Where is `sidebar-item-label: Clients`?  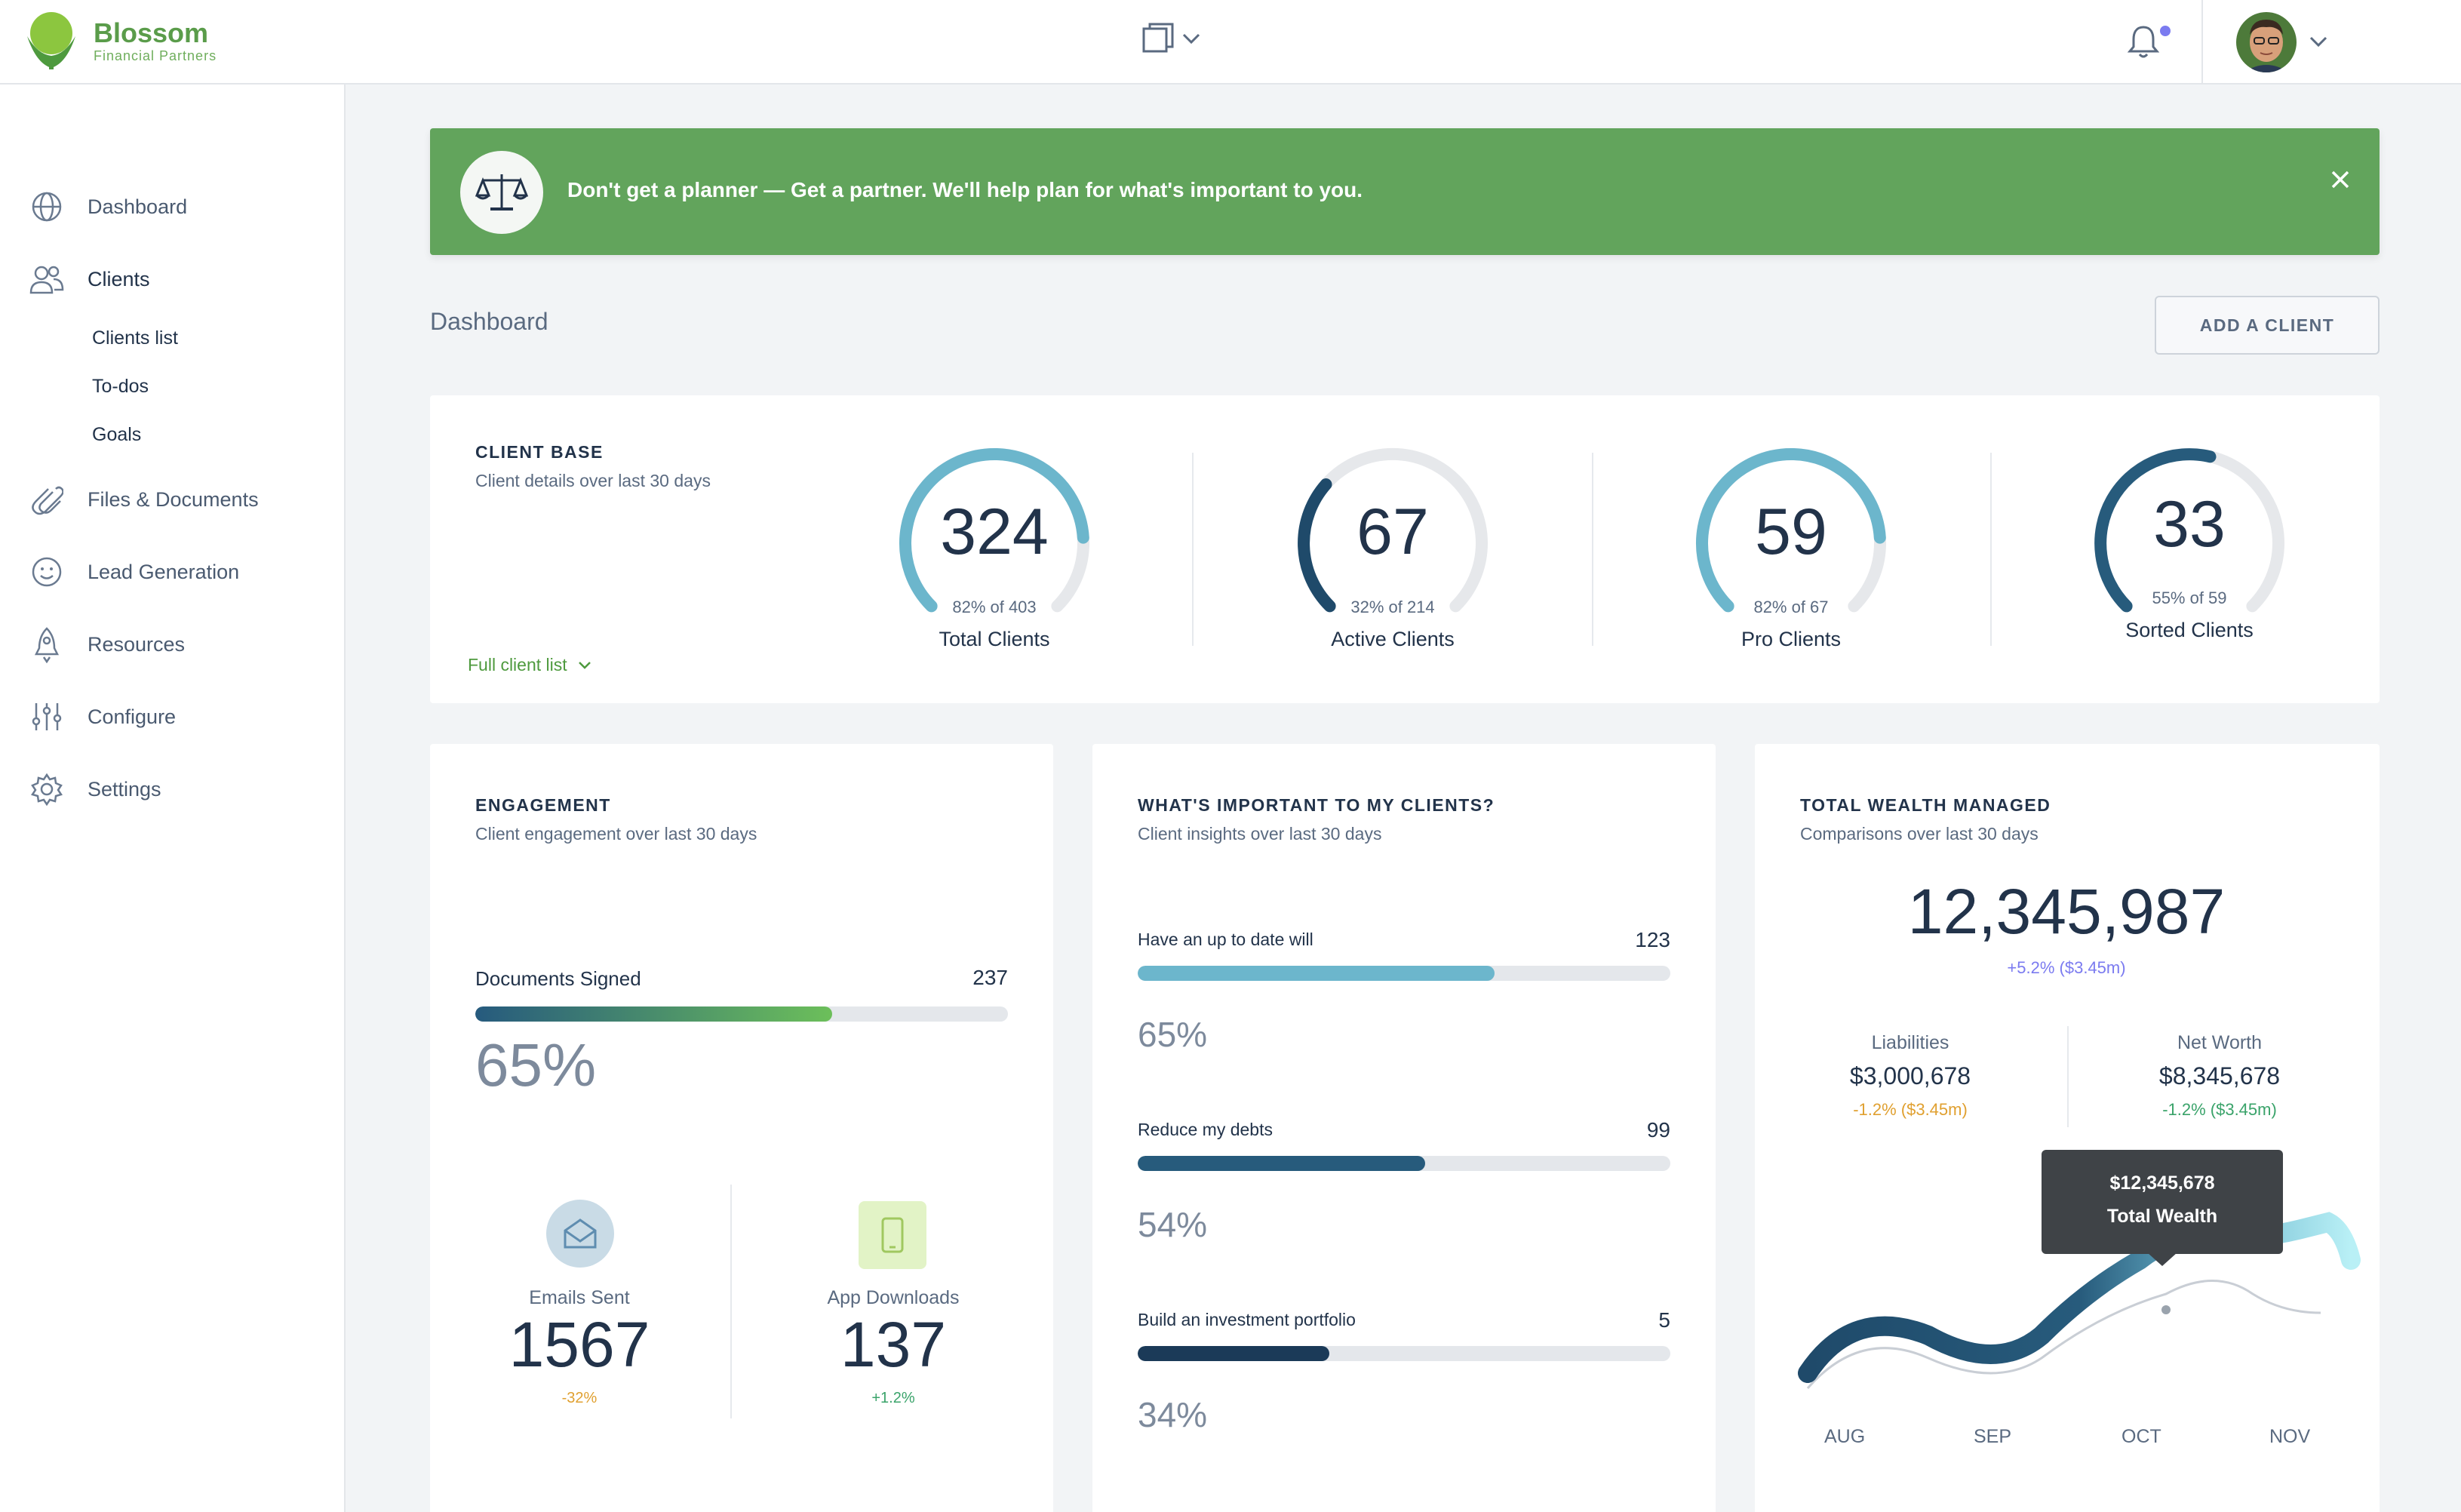 sidebar-item-label: Clients is located at coordinates (119, 278).